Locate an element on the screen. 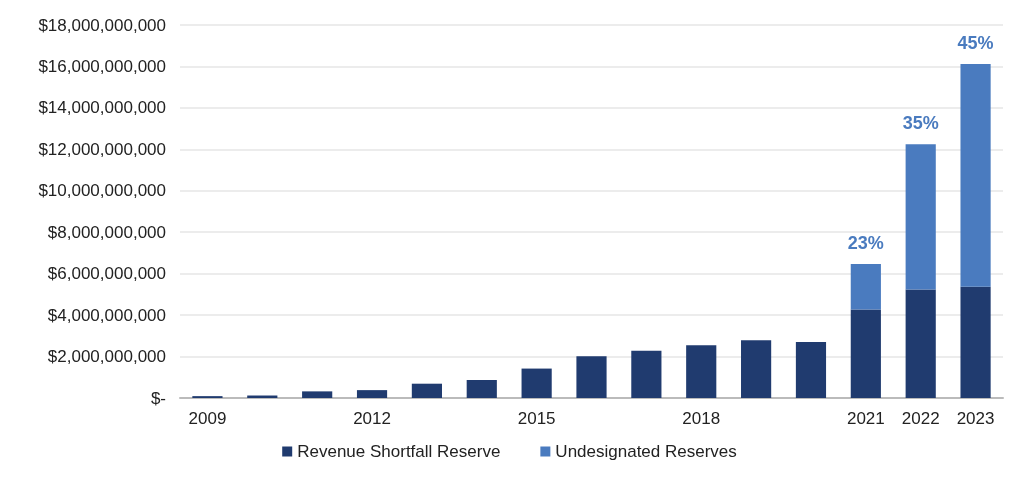 The height and width of the screenshot is (477, 1019). y-tick-label: $16,000,000,000 is located at coordinates (102, 66).